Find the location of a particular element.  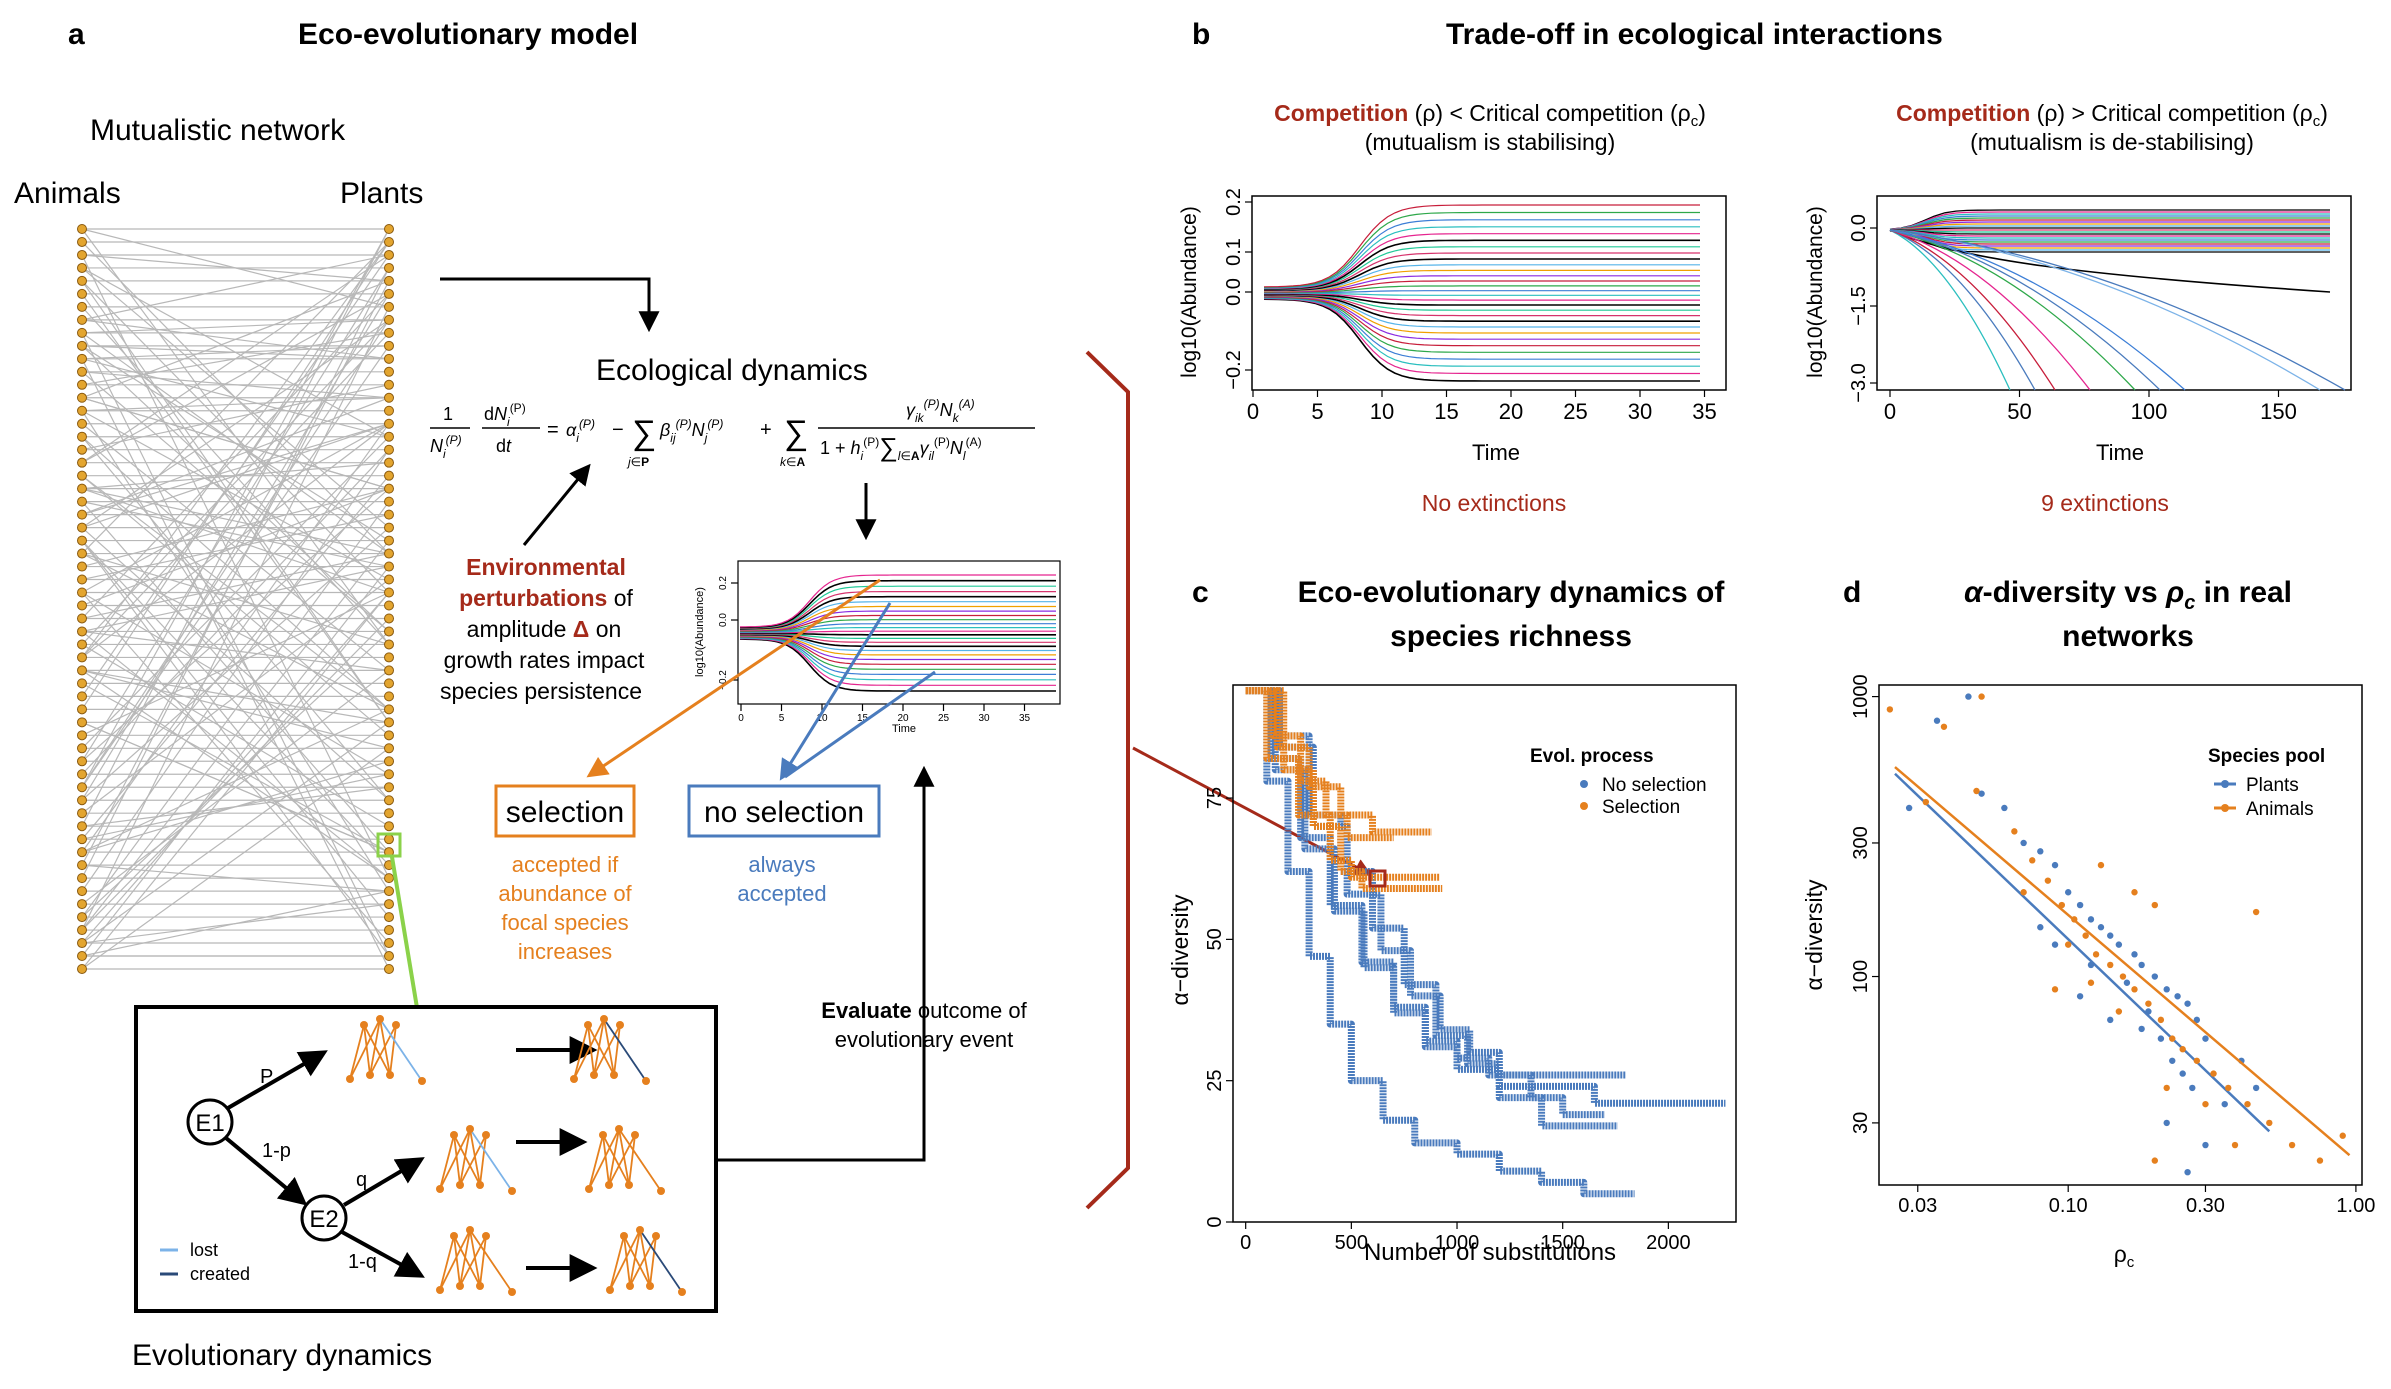

c-legend-title: Evol. process is located at coordinates (1592, 756).